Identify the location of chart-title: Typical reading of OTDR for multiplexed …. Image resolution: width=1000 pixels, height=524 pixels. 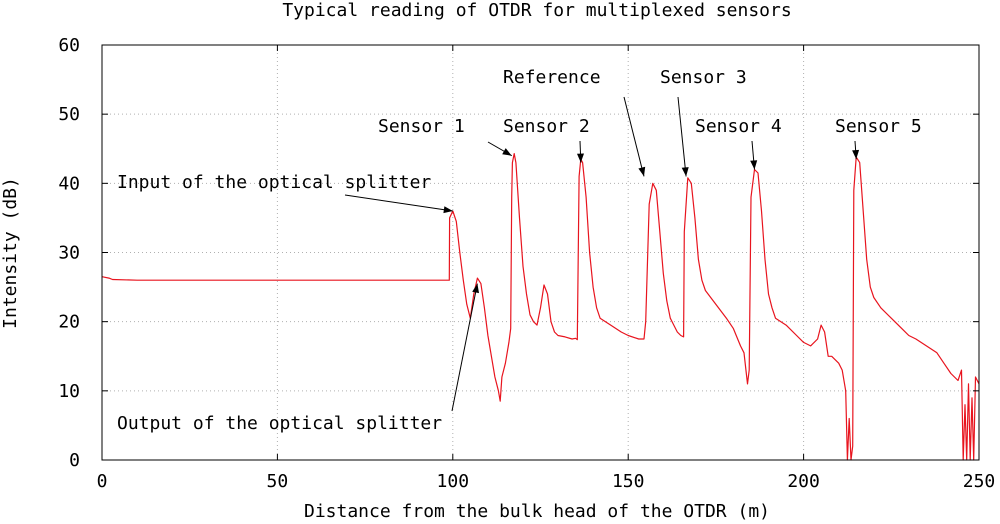
(536, 10).